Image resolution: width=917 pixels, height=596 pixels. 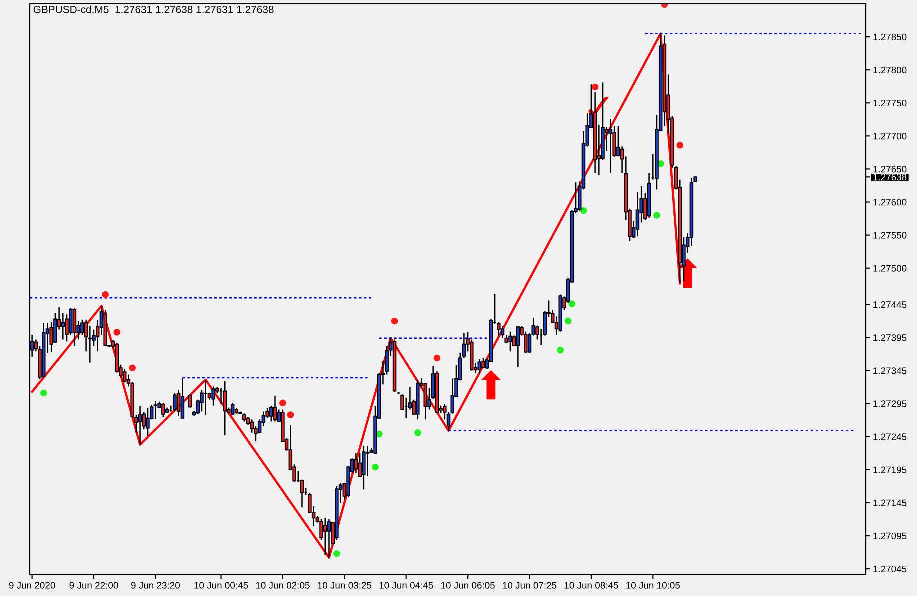 What do you see at coordinates (890, 70) in the screenshot?
I see `y-tick-label: 1.27800` at bounding box center [890, 70].